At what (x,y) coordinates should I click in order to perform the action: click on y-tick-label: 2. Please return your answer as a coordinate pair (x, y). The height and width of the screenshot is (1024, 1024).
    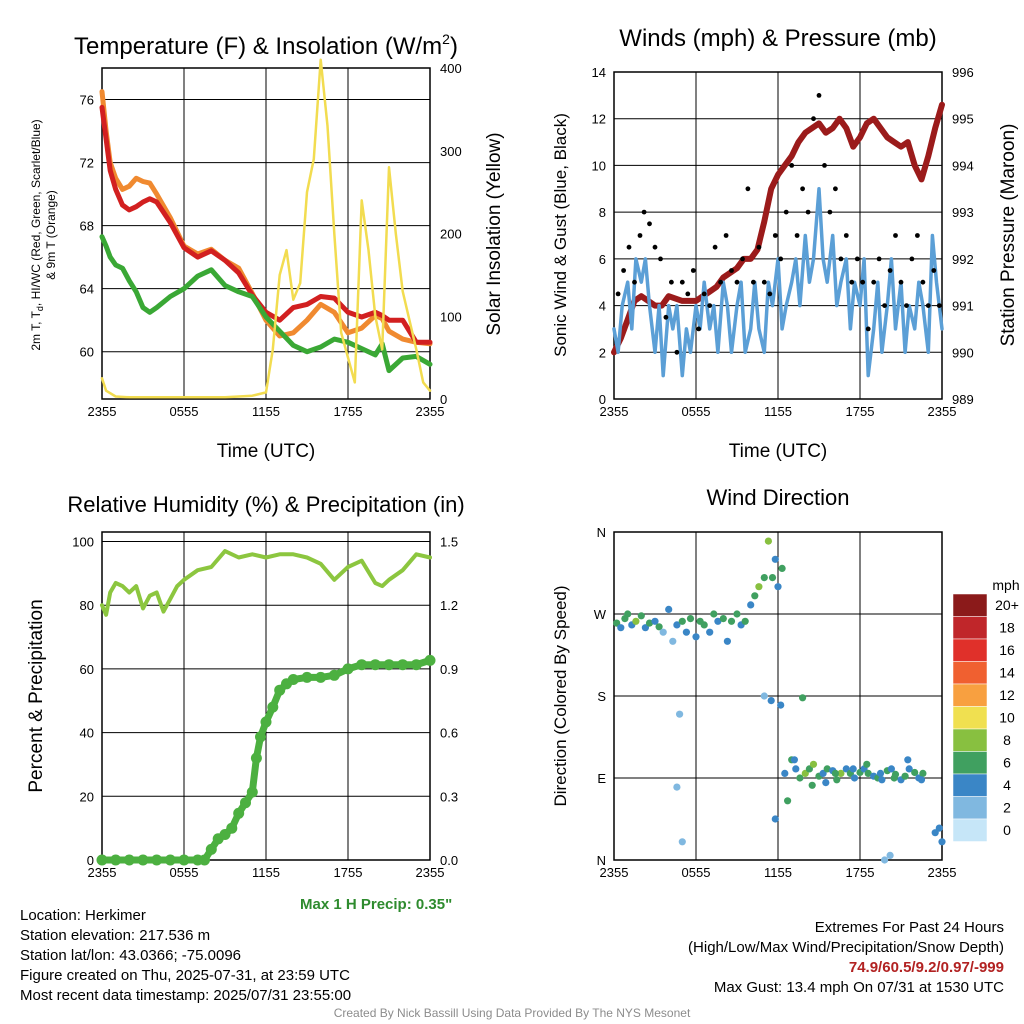
    Looking at the image, I should click on (602, 352).